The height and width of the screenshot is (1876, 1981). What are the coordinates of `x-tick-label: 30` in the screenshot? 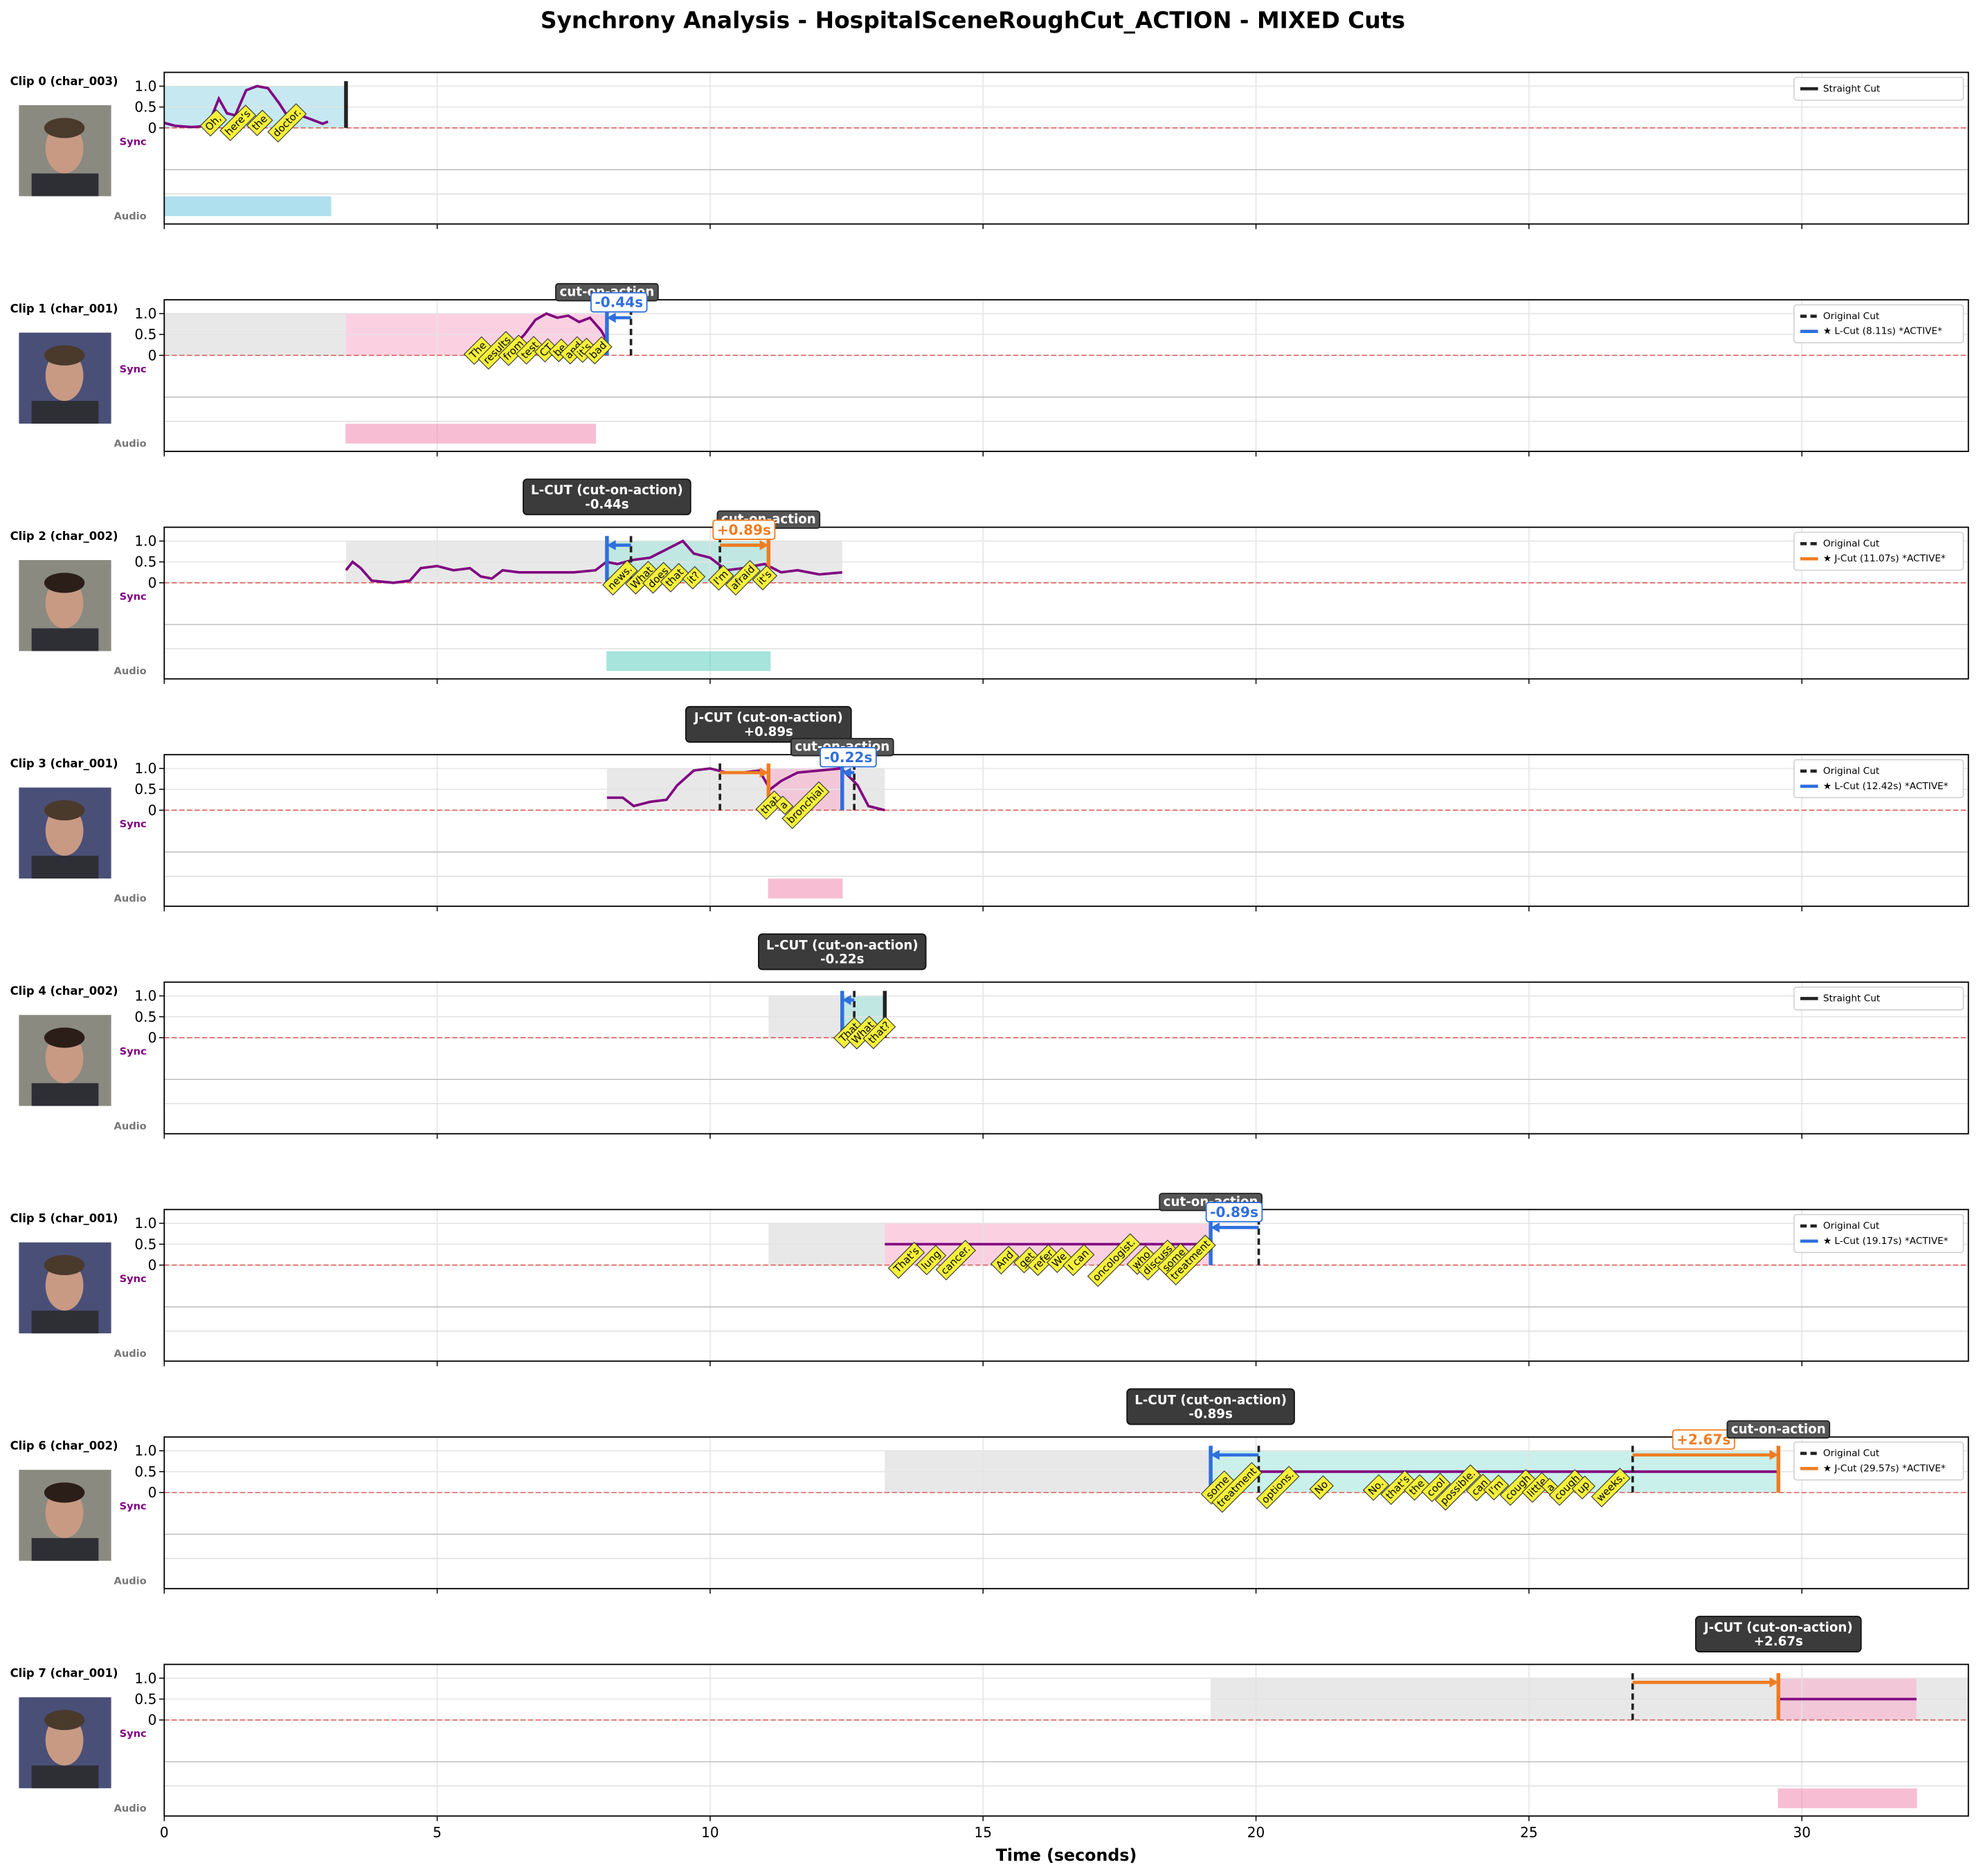 It's located at (1802, 1832).